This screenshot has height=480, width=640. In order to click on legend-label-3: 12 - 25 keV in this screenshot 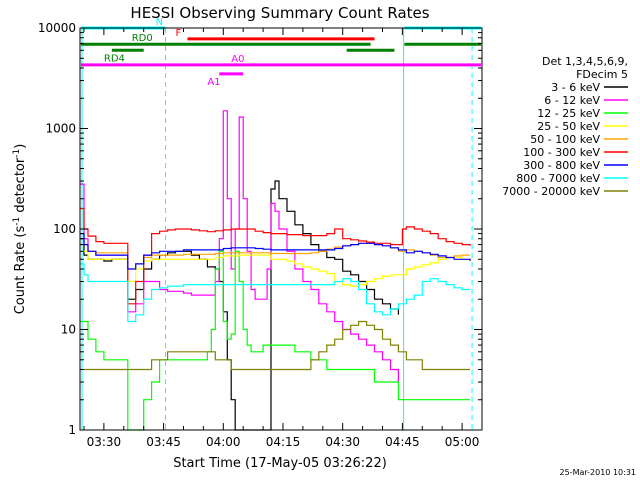, I will do `click(568, 113)`.